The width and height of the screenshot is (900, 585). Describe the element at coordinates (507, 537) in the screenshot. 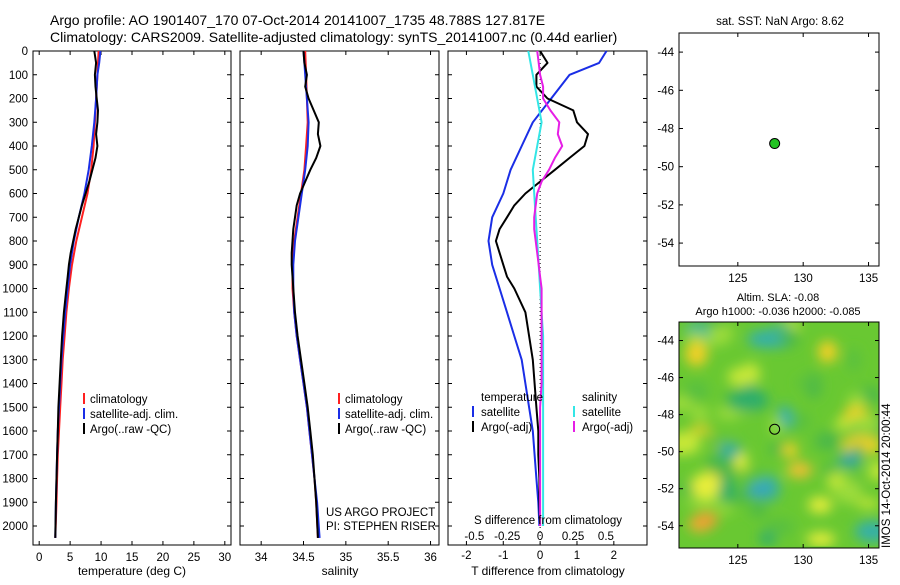

I see `s-tick-label: -0.25` at that location.